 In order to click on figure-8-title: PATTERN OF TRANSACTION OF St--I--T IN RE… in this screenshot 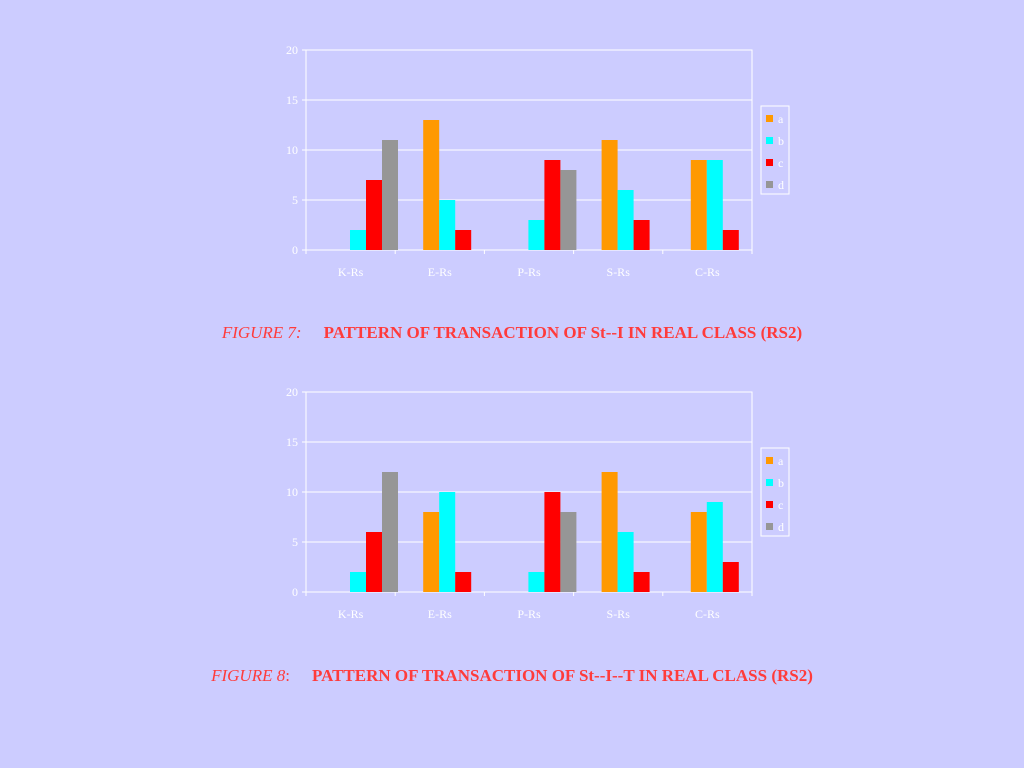, I will do `click(562, 675)`.